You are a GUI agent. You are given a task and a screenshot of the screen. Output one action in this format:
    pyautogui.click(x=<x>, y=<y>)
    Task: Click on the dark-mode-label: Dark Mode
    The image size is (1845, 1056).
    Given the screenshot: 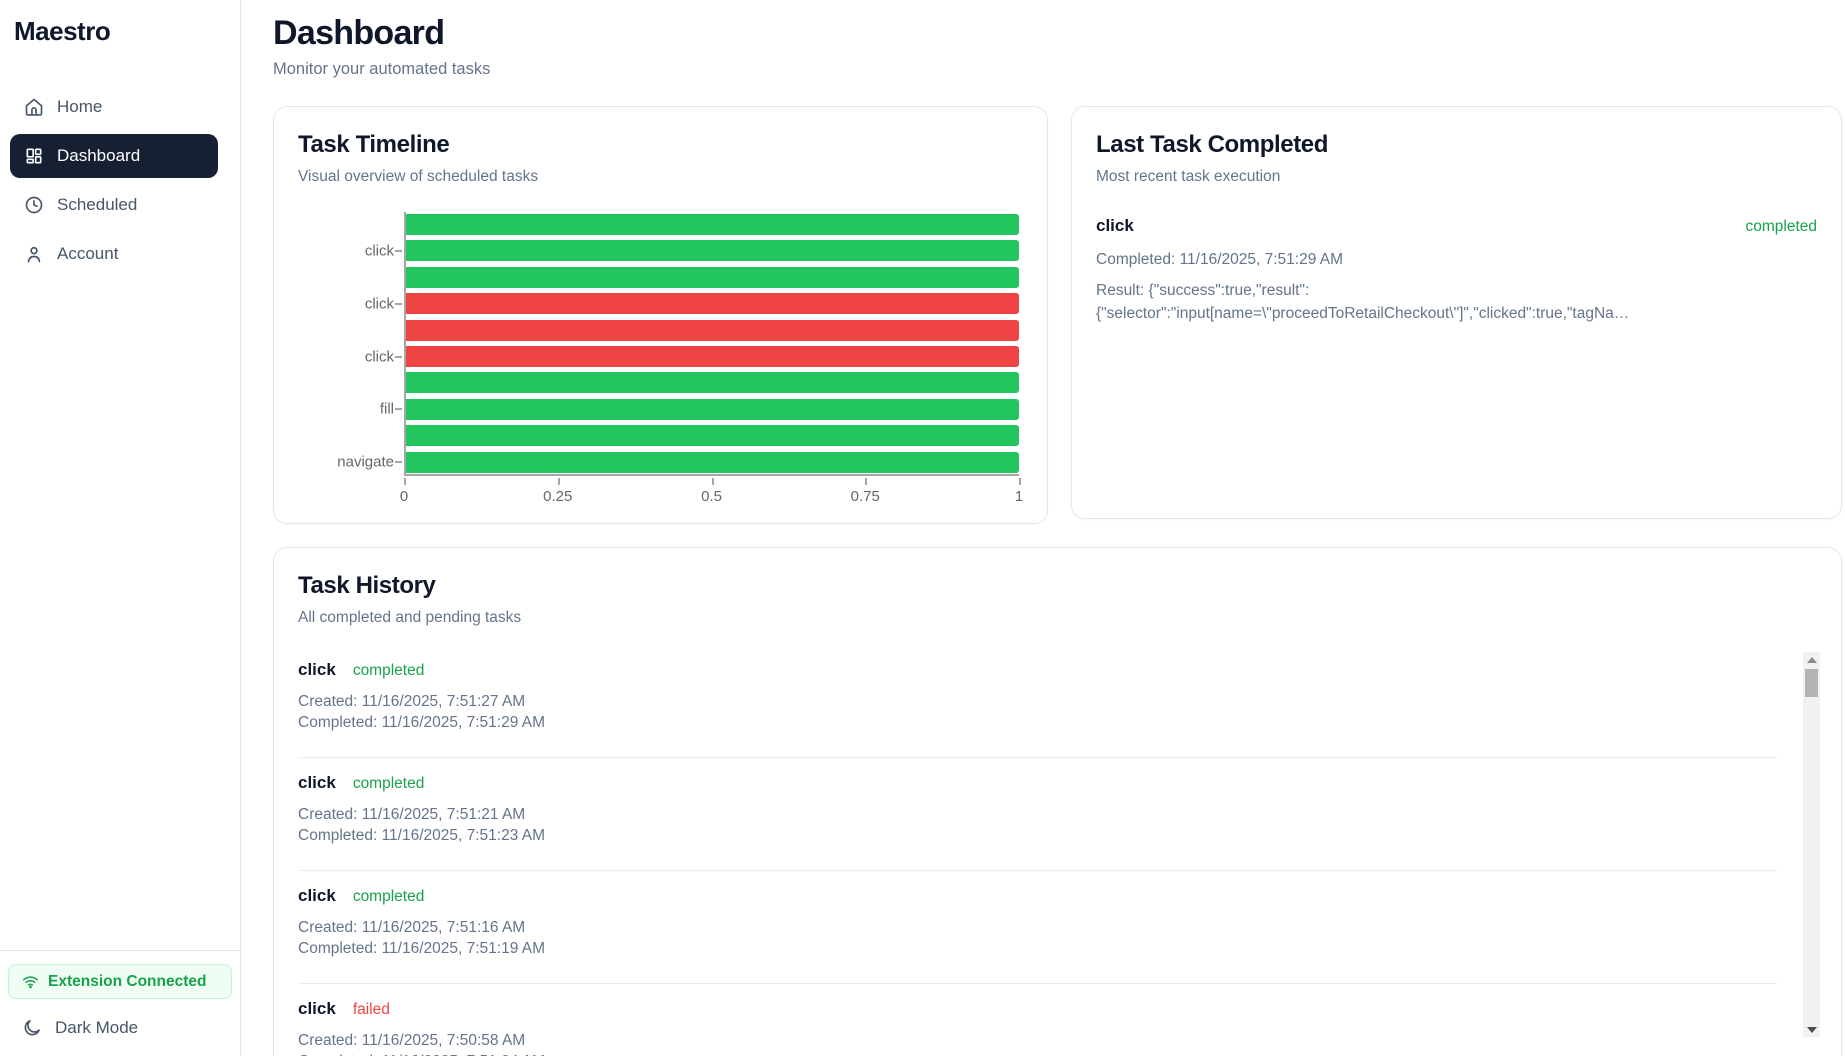 What is the action you would take?
    pyautogui.click(x=97, y=1027)
    